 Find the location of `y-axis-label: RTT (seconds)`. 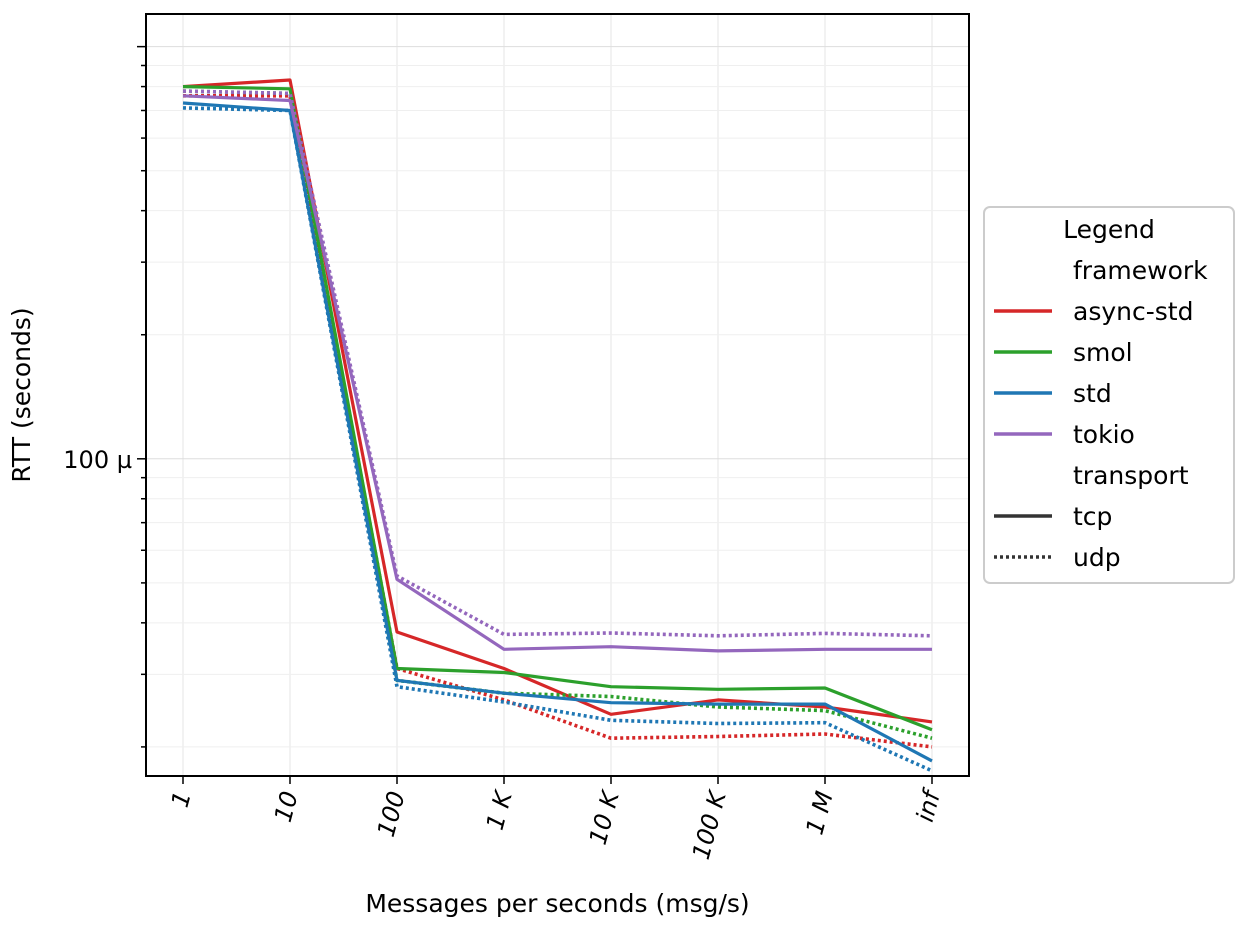

y-axis-label: RTT (seconds) is located at coordinates (21, 394).